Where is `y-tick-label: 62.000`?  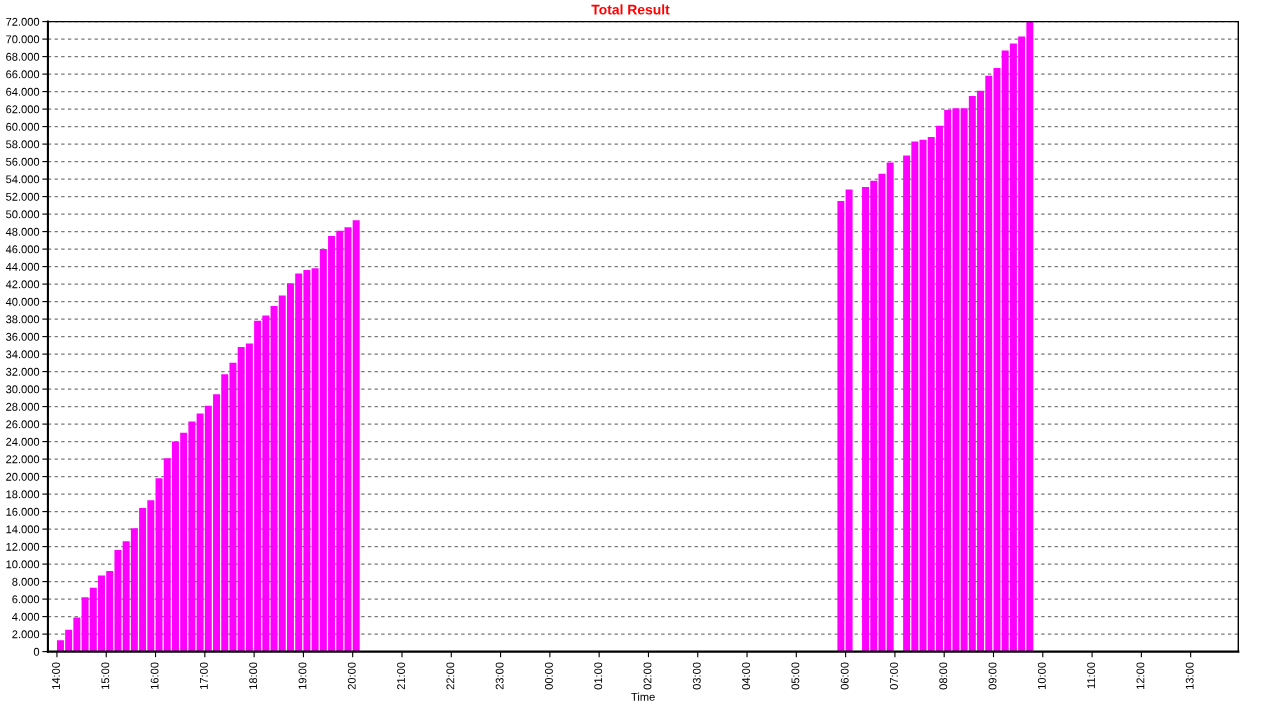 y-tick-label: 62.000 is located at coordinates (23, 109).